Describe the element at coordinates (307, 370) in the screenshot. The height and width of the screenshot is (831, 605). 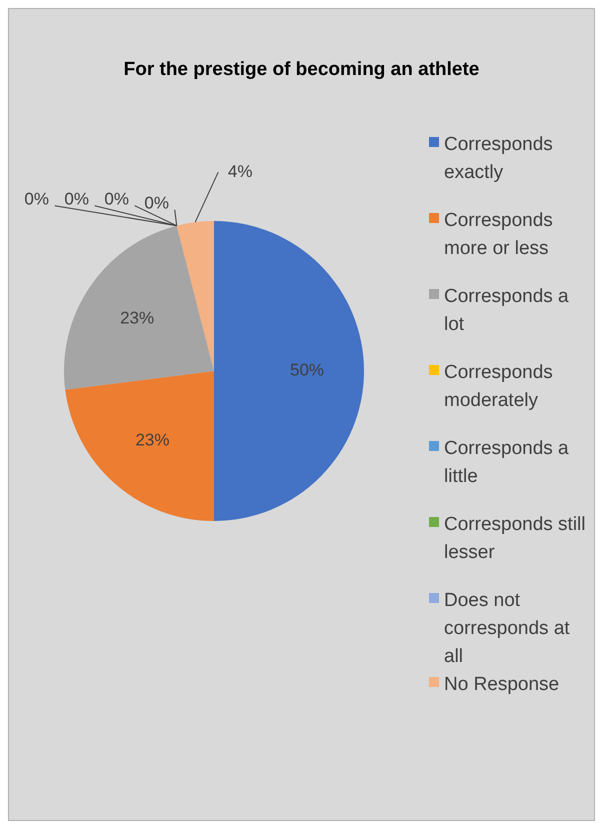
I see `data-label: 50%` at that location.